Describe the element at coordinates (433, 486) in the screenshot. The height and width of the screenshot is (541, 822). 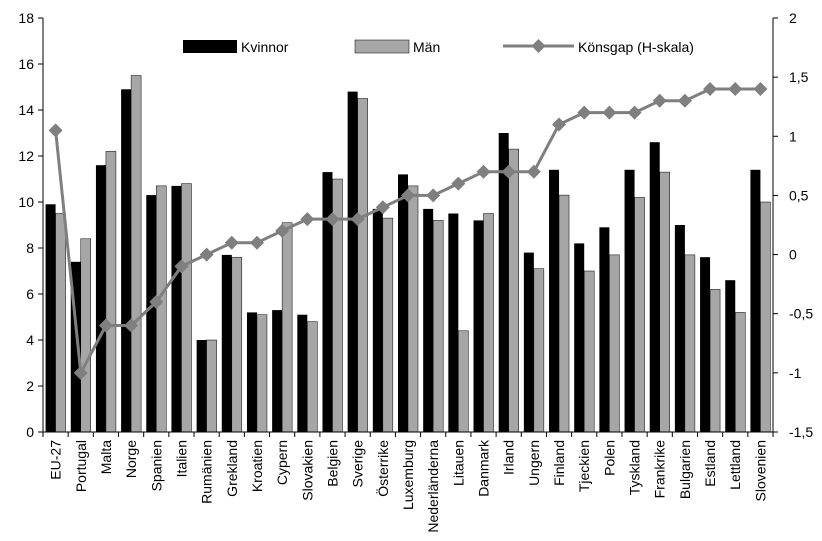
I see `category-label: Nederländerna` at that location.